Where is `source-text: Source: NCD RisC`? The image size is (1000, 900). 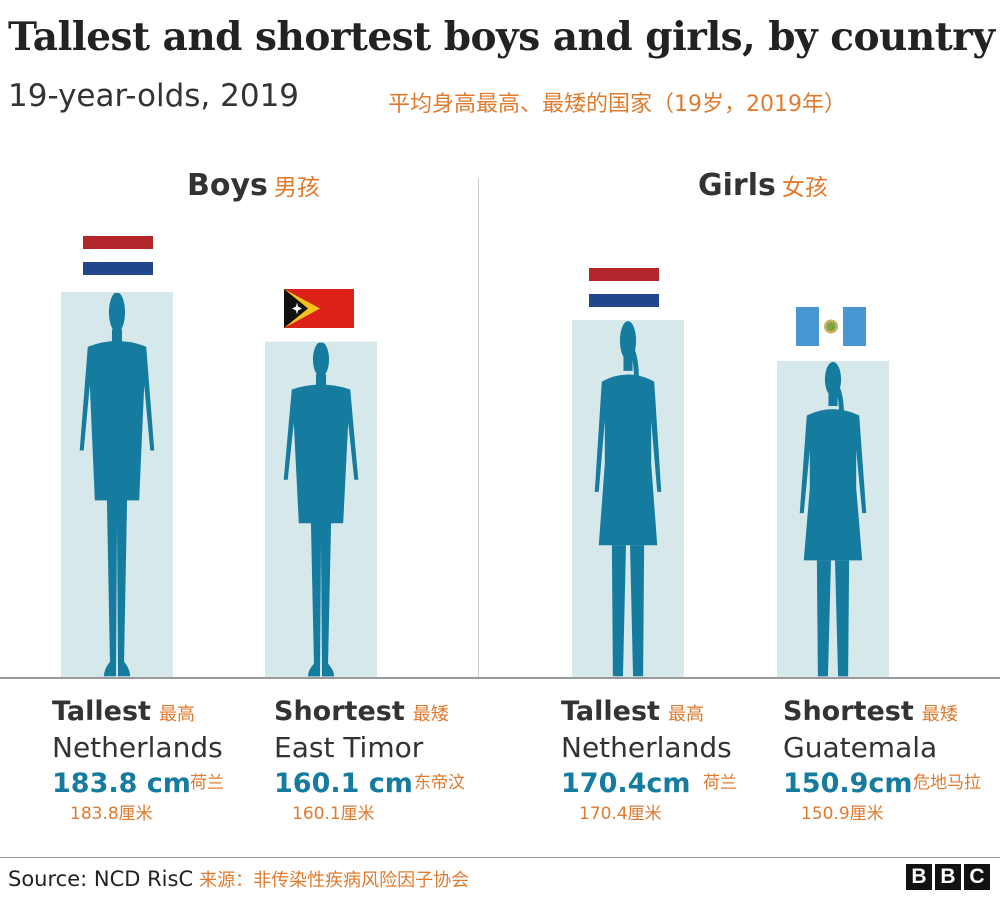 source-text: Source: NCD RisC is located at coordinates (101, 879).